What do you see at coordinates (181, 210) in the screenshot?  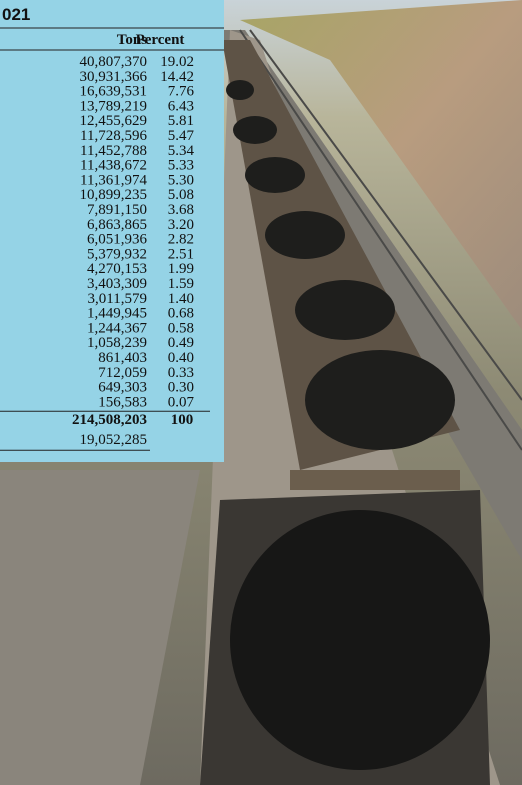 I see `percent-cell: 3.68` at bounding box center [181, 210].